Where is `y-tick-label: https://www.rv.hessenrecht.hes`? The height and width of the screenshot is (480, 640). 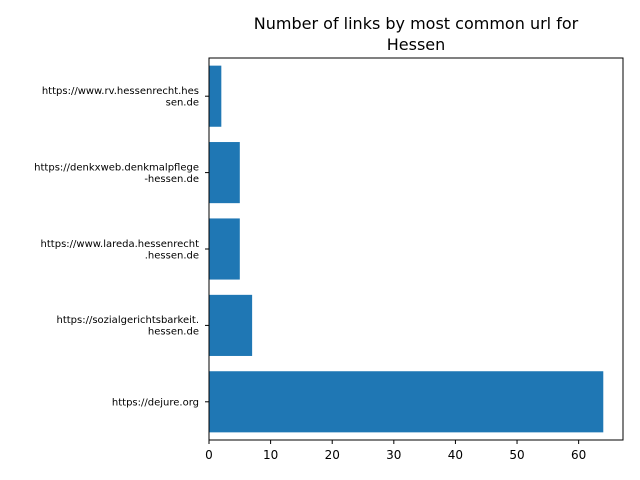
y-tick-label: https://www.rv.hessenrecht.hes is located at coordinates (120, 91).